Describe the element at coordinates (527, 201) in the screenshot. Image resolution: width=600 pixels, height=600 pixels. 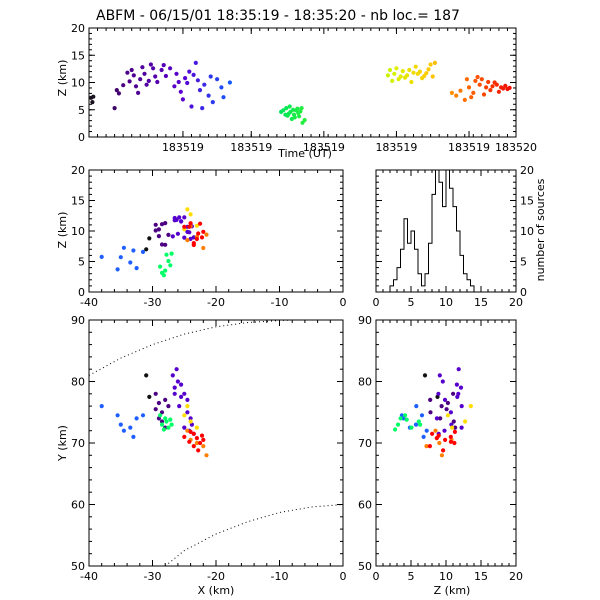
I see `hist-y-tick-label: 15` at that location.